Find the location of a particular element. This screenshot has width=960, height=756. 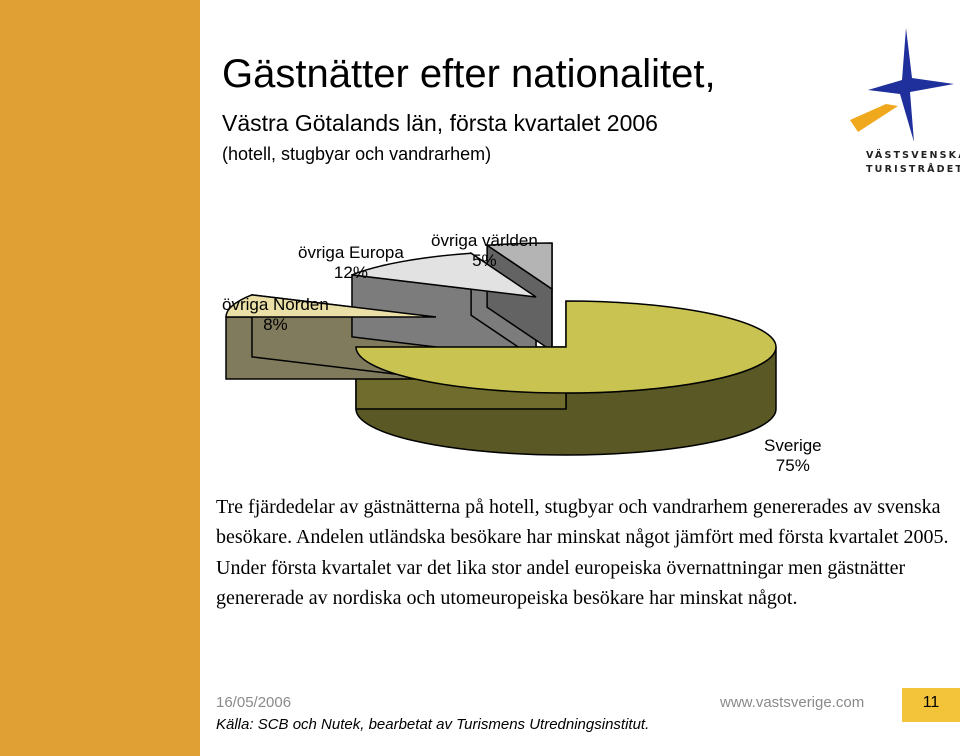

slice-name-ovriga-norden: övriga Norden is located at coordinates (275, 304).